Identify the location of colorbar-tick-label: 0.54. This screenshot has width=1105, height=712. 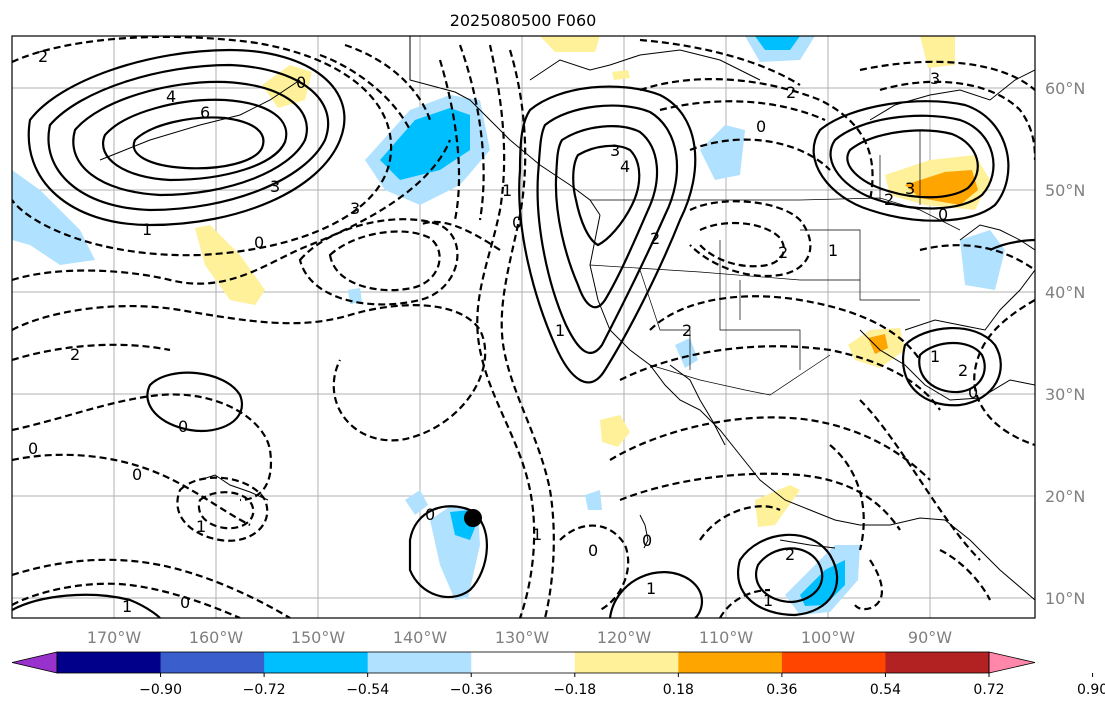
(885, 690).